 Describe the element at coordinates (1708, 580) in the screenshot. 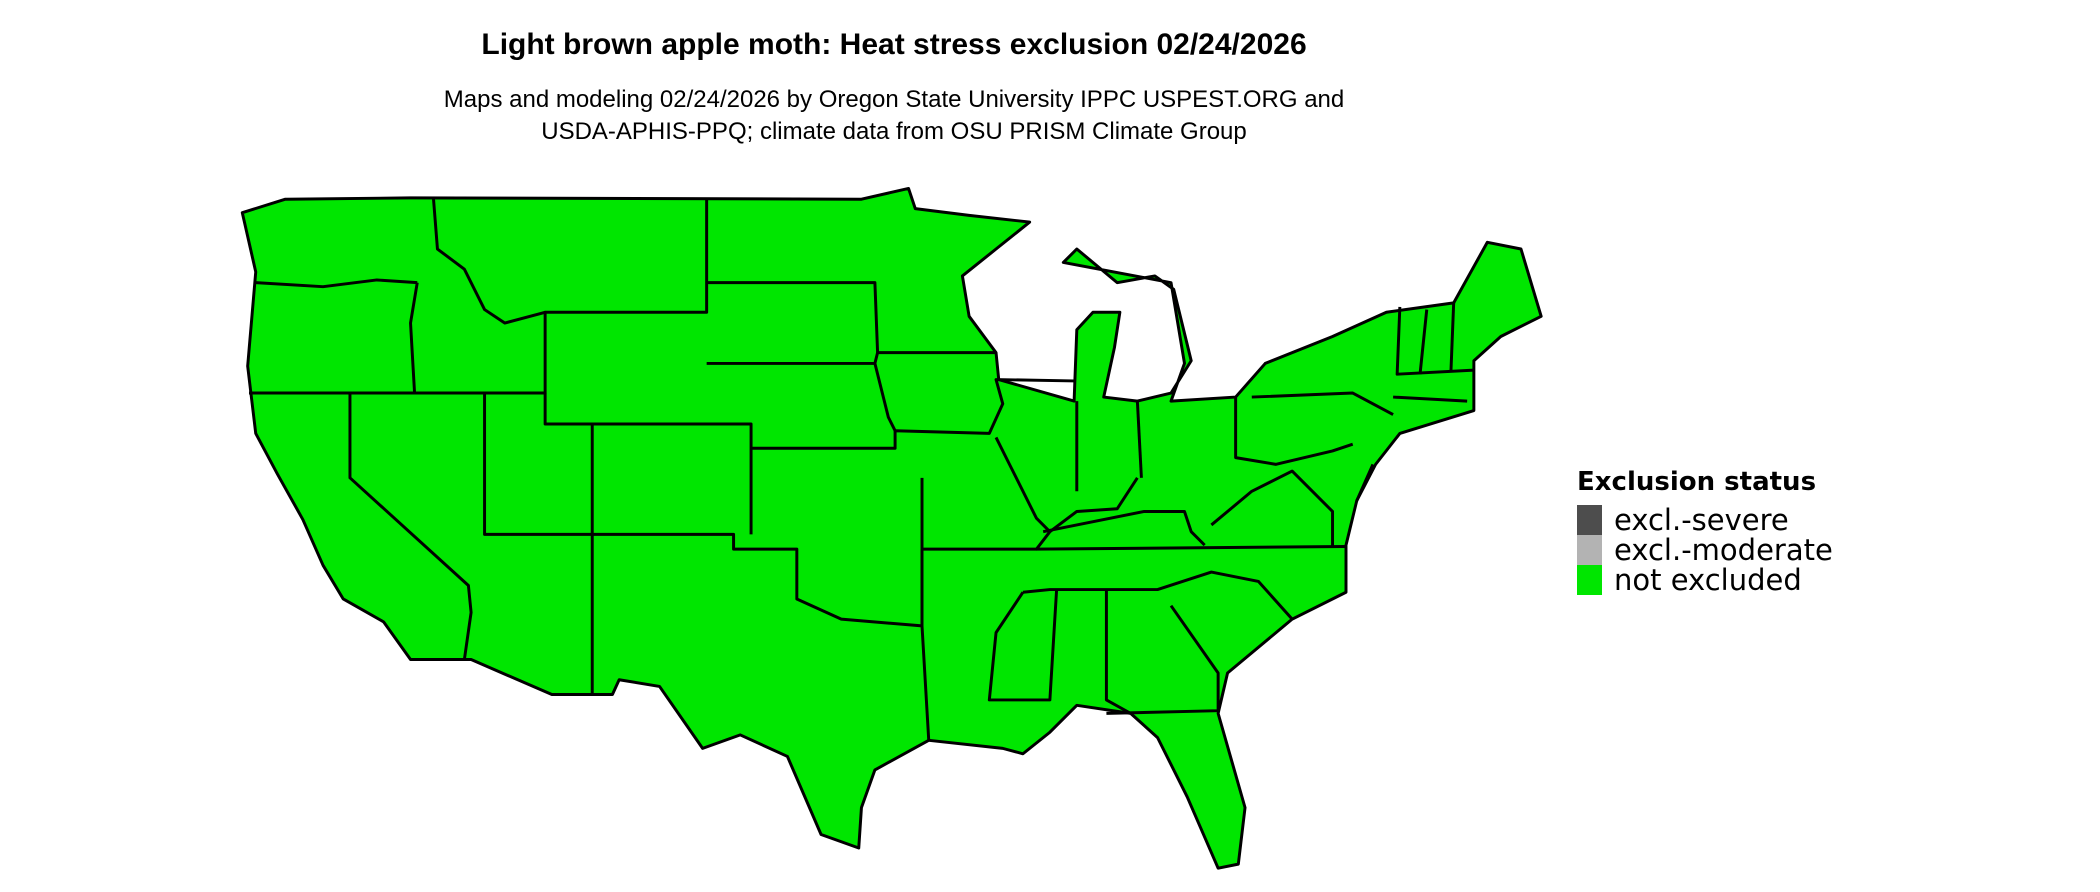

I see `legend-label: not excluded` at that location.